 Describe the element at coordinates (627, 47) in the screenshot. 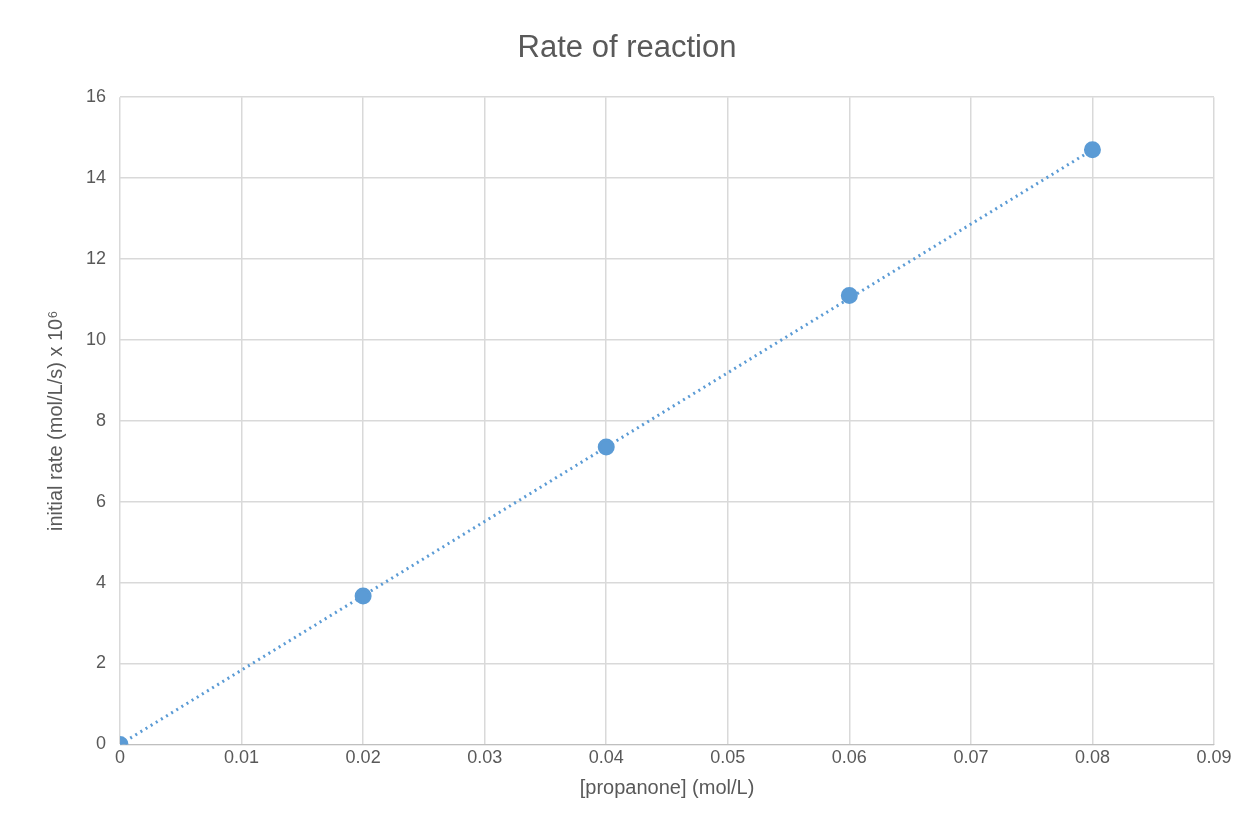

I see `chart-title: Rate of reaction` at that location.